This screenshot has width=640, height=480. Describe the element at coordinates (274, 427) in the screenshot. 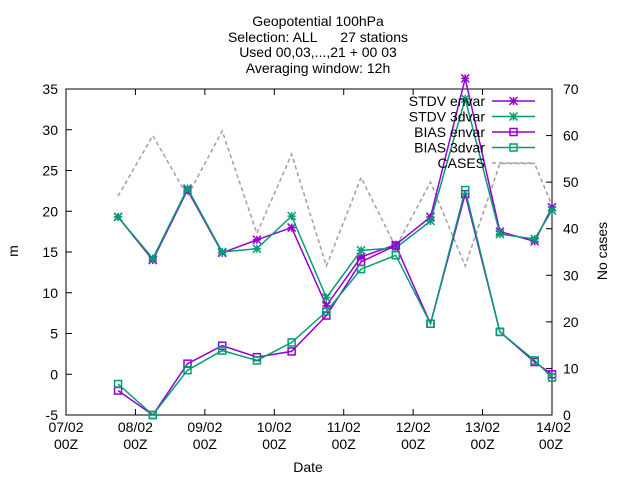

I see `x-tick-label: 10/02` at that location.